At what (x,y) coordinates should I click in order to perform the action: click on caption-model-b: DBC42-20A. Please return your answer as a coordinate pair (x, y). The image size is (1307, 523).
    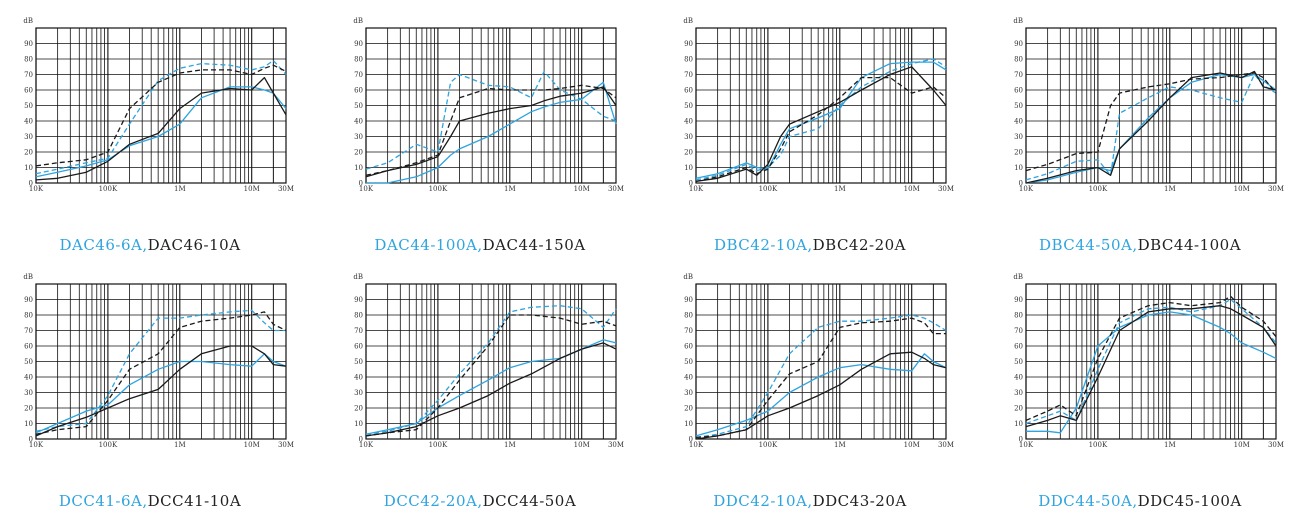
    Looking at the image, I should click on (859, 245).